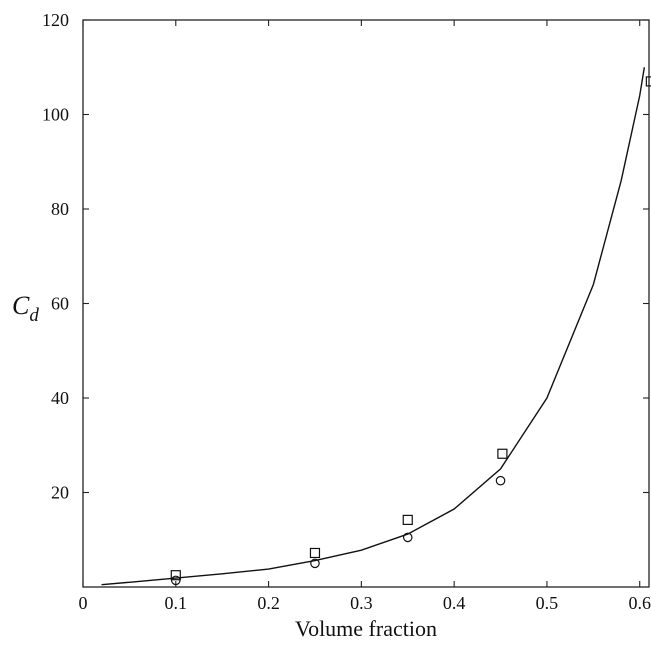 The image size is (651, 648). I want to click on x-tick-label: 0.4, so click(454, 603).